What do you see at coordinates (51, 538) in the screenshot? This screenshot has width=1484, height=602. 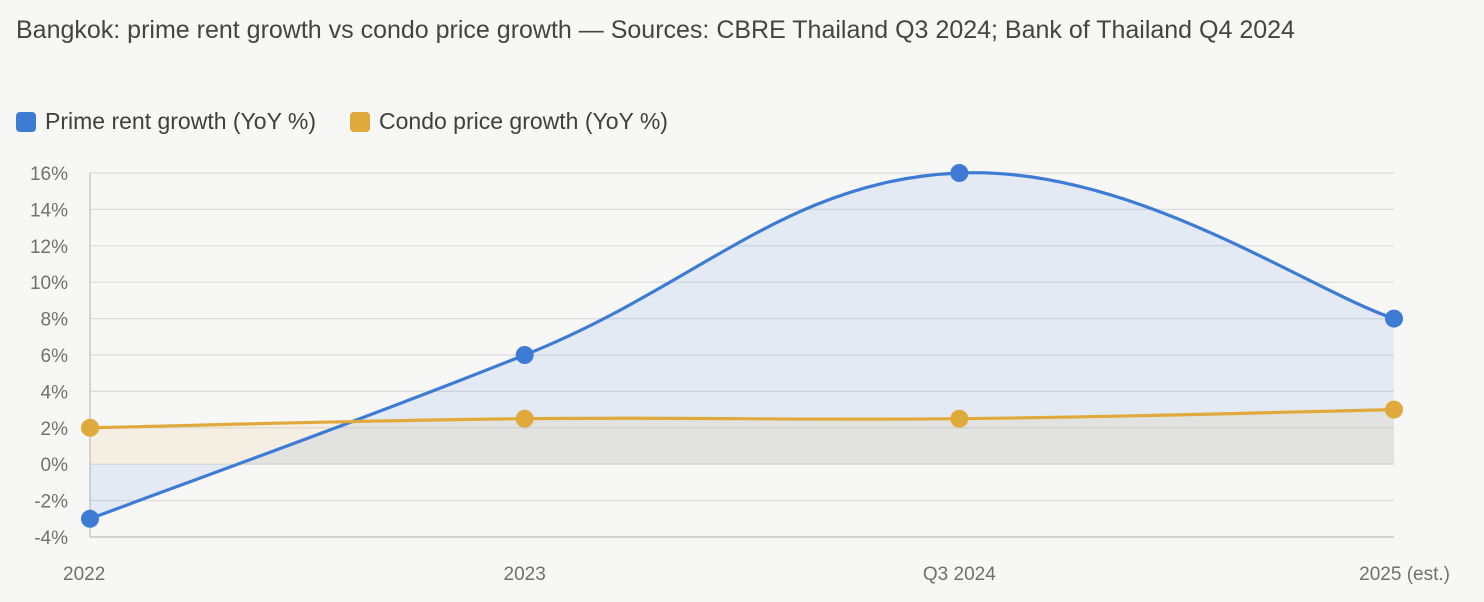 I see `y-tick-label: -4%` at bounding box center [51, 538].